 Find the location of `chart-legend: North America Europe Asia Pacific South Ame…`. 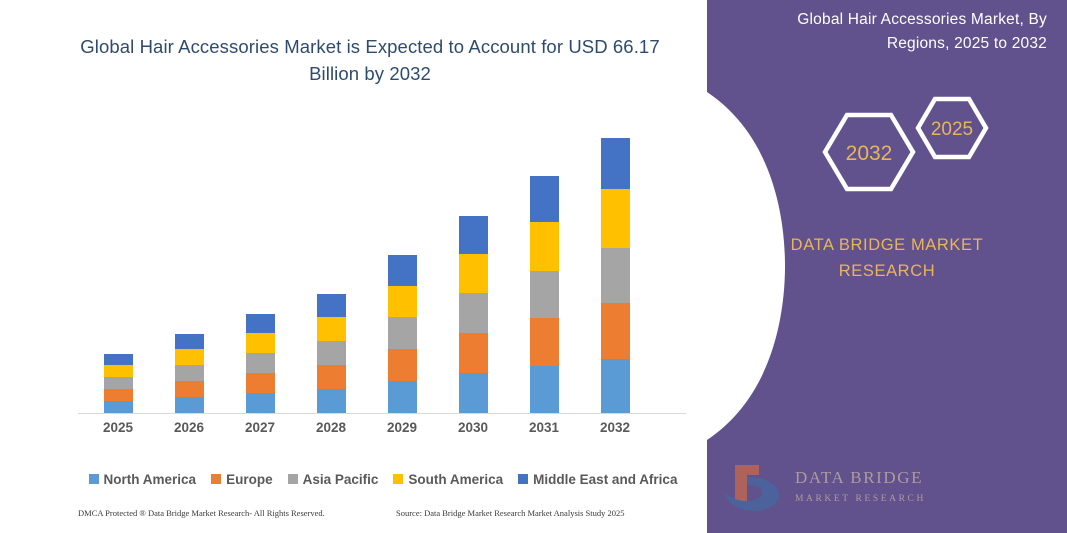

chart-legend: North America Europe Asia Pacific South Ame… is located at coordinates (383, 479).